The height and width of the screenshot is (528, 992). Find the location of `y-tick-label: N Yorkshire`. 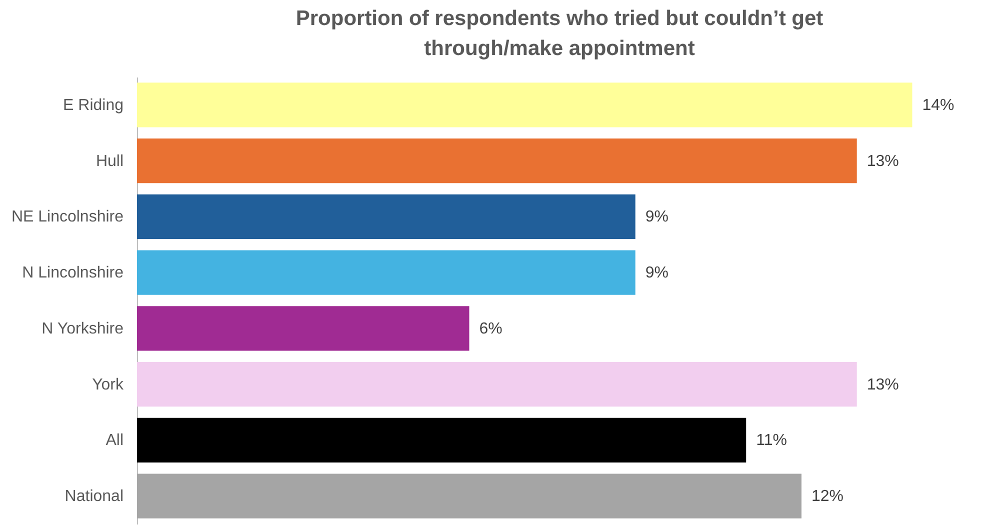

y-tick-label: N Yorkshire is located at coordinates (83, 329).